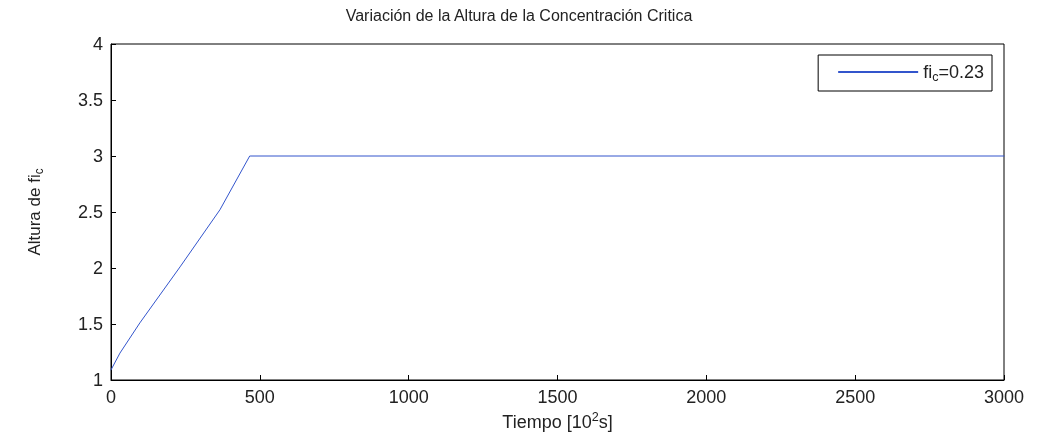 Image resolution: width=1038 pixels, height=440 pixels. Describe the element at coordinates (35, 212) in the screenshot. I see `y-axis-title: Altura de fic` at that location.